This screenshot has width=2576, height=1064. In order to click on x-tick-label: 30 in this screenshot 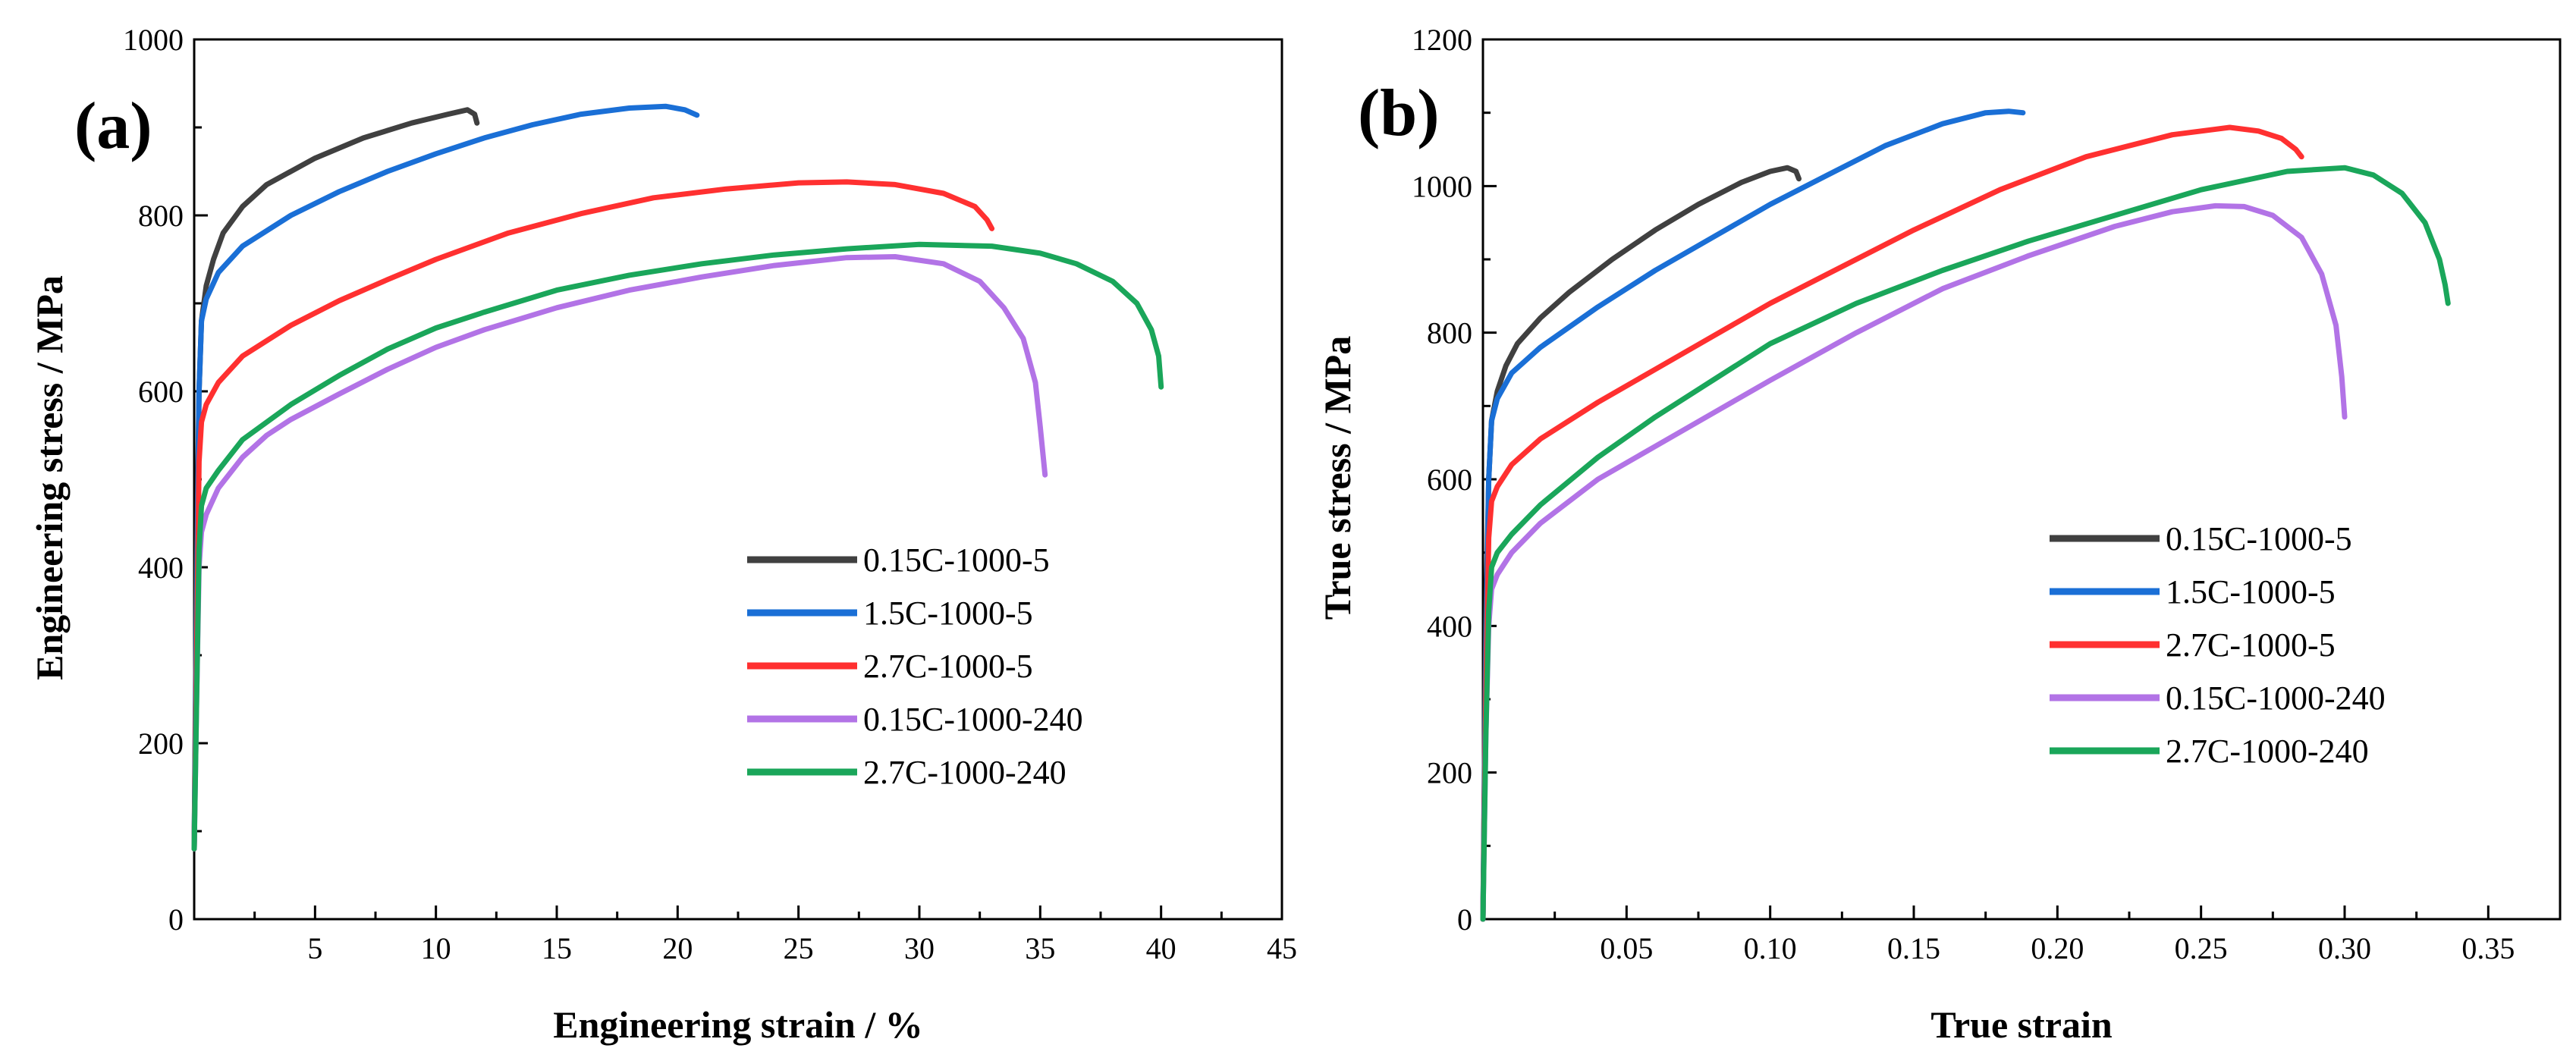, I will do `click(919, 948)`.